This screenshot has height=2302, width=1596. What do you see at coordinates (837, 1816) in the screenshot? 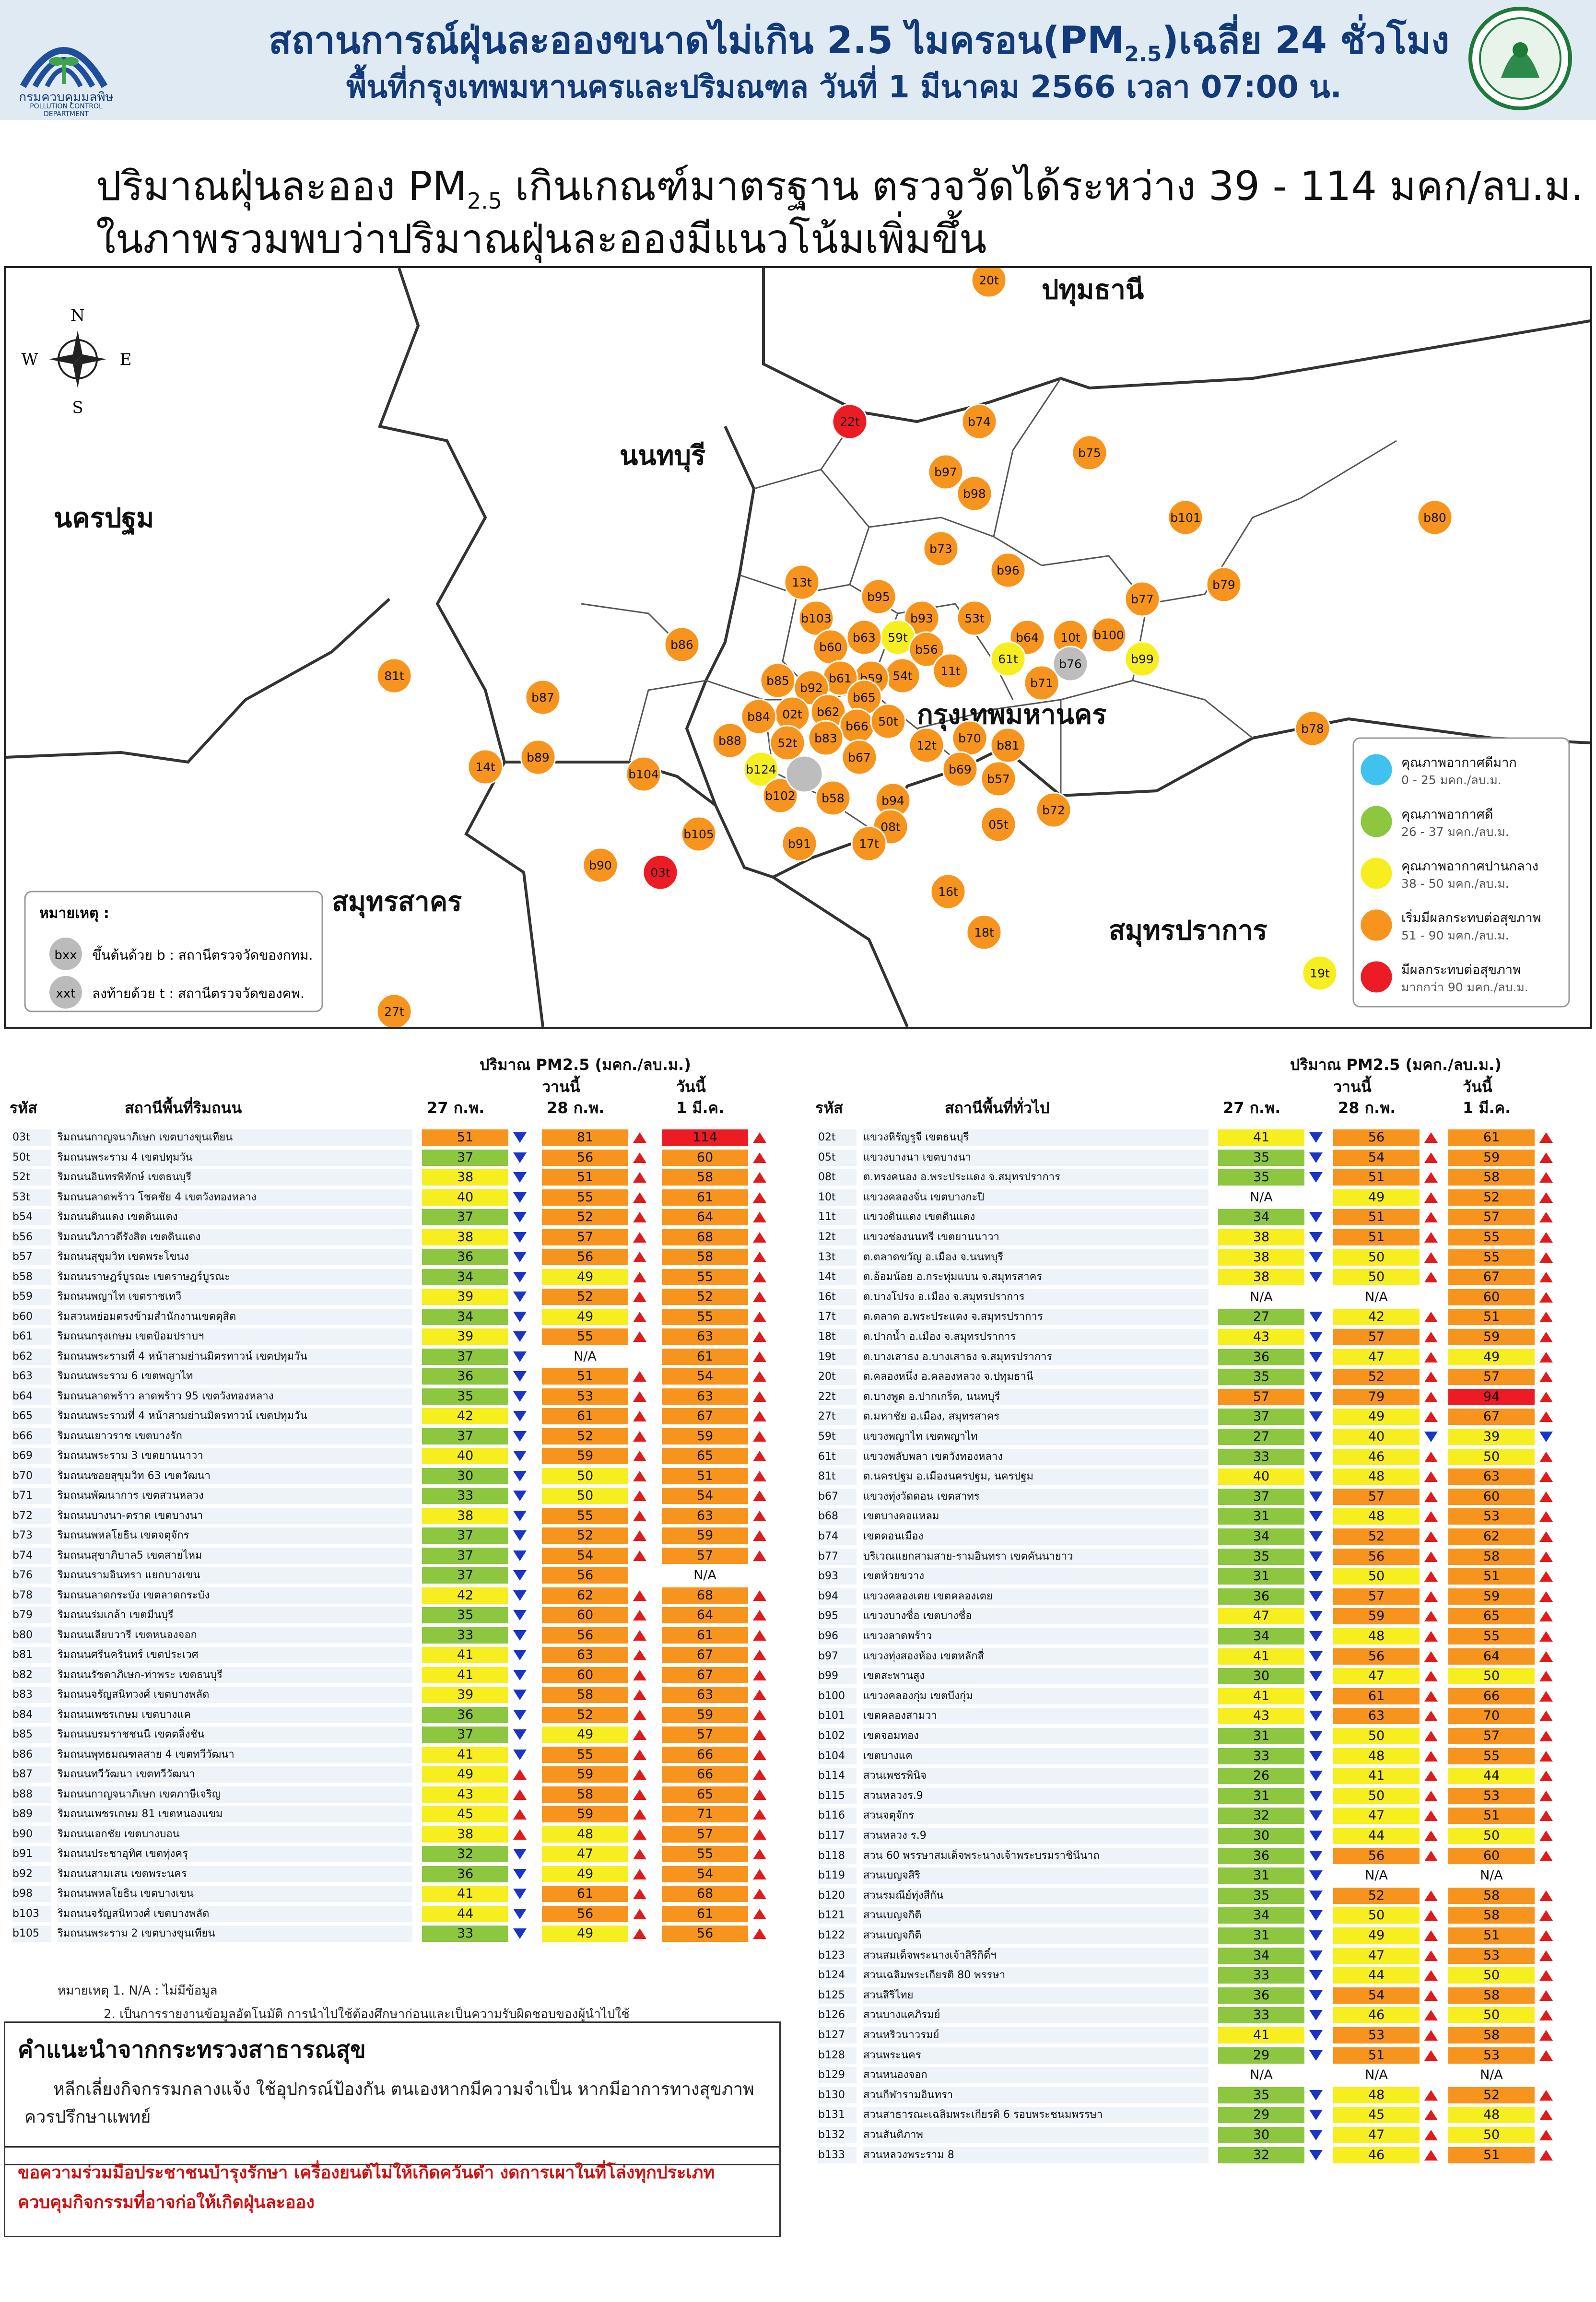
I see `station-code: b116` at bounding box center [837, 1816].